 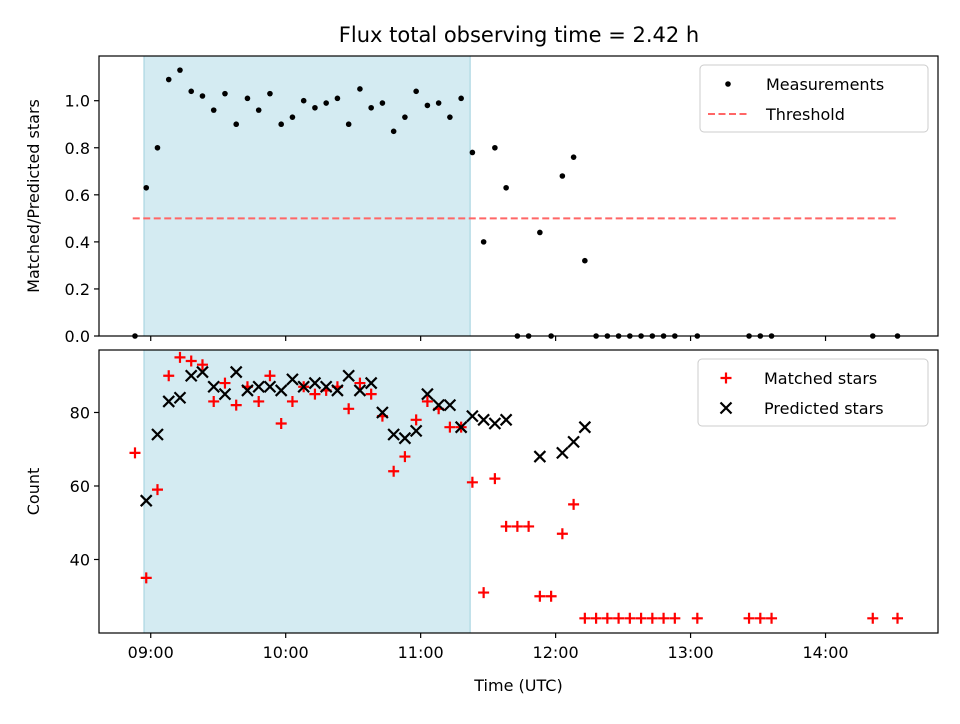 I want to click on x-tick-label: 09:00, so click(x=151, y=652).